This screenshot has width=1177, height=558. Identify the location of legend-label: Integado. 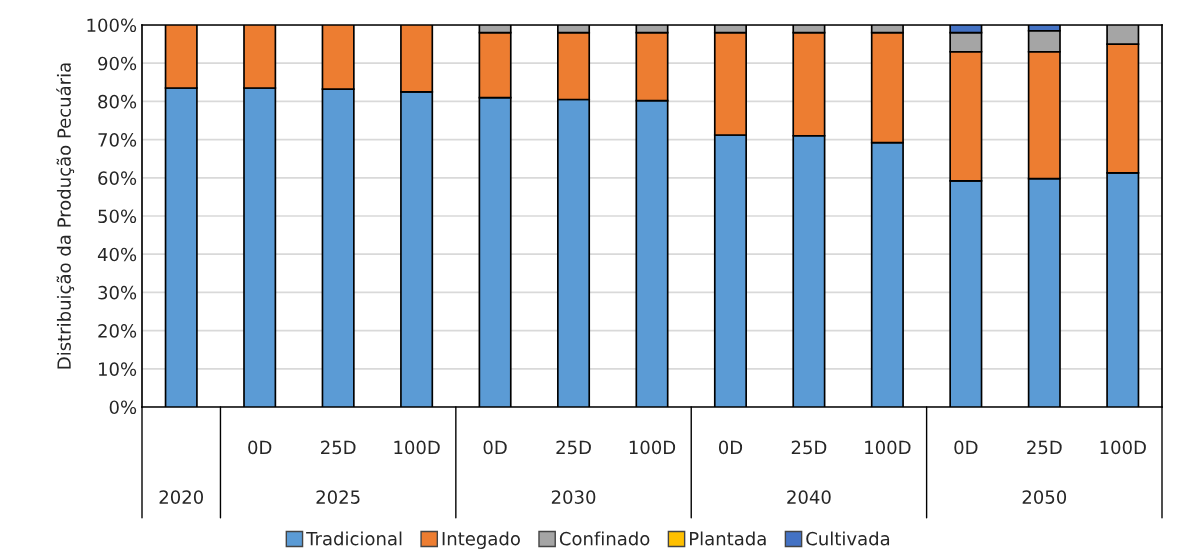
(481, 540).